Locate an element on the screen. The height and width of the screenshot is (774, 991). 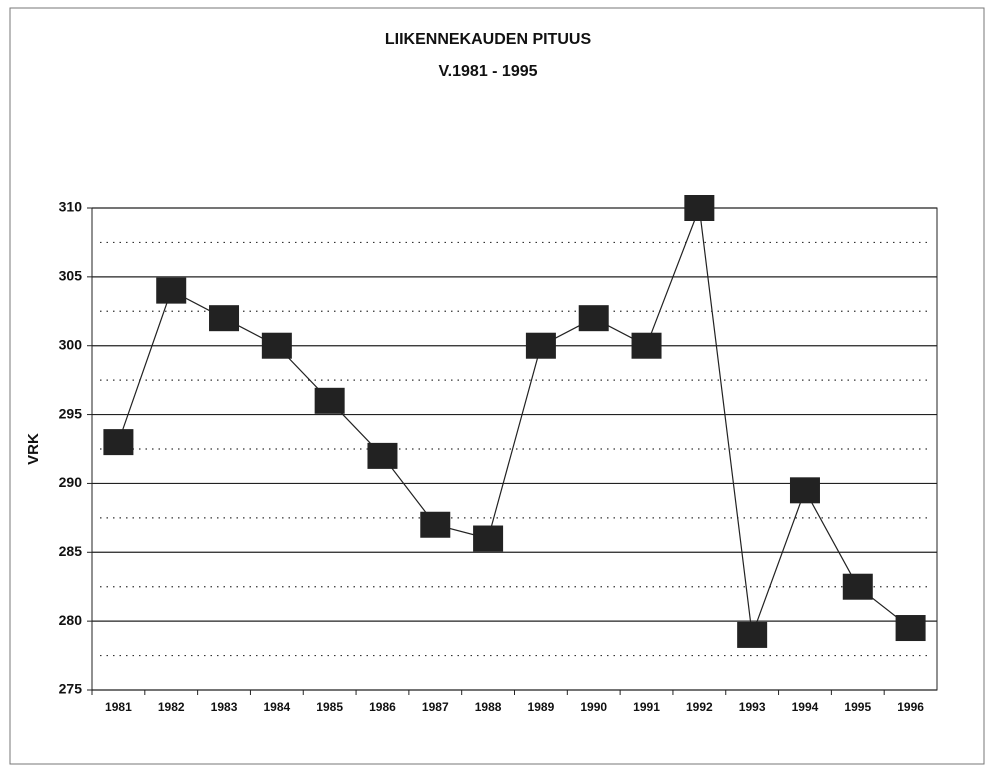
x-tick-label: 1990 is located at coordinates (593, 707).